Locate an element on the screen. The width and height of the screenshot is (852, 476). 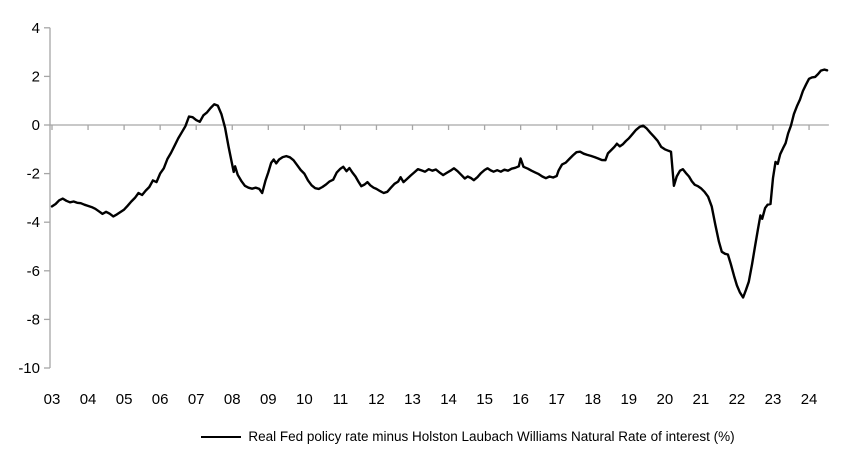
x-tick-label: 18 is located at coordinates (592, 399).